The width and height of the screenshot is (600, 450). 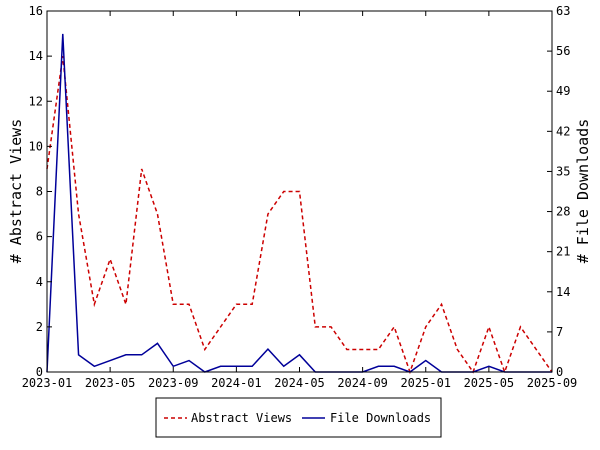 I want to click on y2-tick-label: 7, so click(x=559, y=332).